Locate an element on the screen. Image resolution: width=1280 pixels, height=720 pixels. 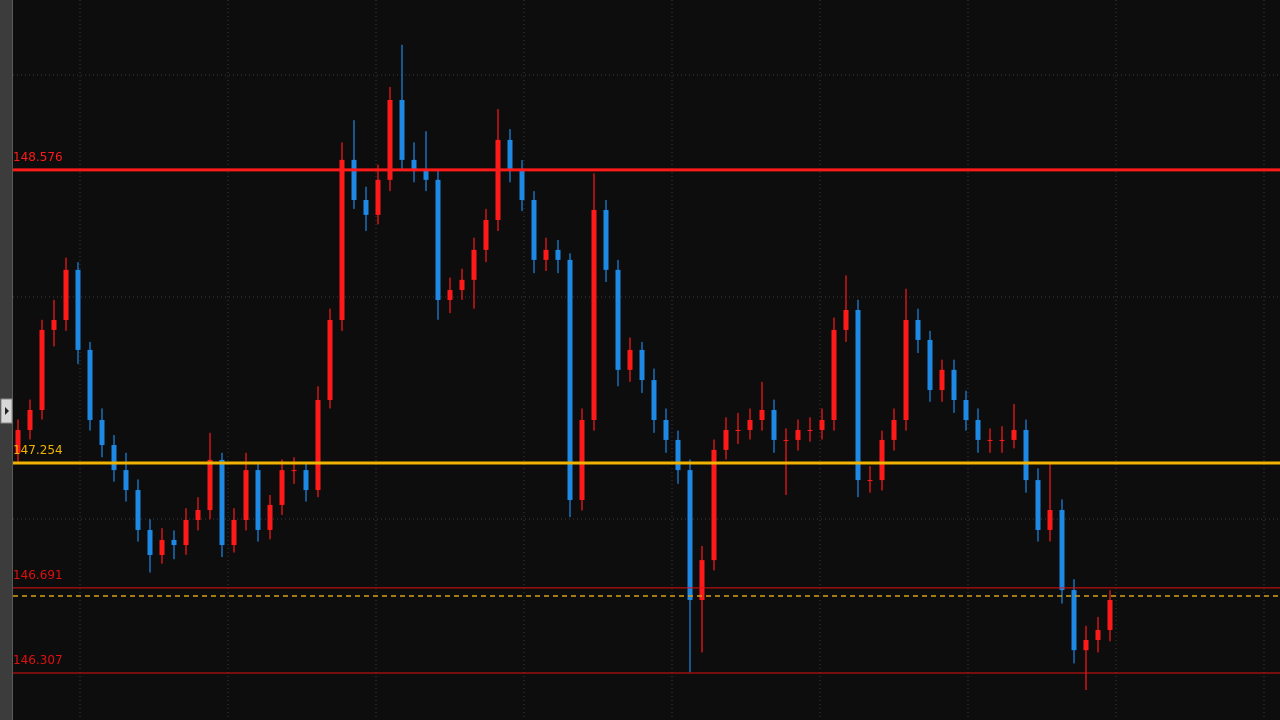
panel-toggle-arrow is located at coordinates (7, 411).